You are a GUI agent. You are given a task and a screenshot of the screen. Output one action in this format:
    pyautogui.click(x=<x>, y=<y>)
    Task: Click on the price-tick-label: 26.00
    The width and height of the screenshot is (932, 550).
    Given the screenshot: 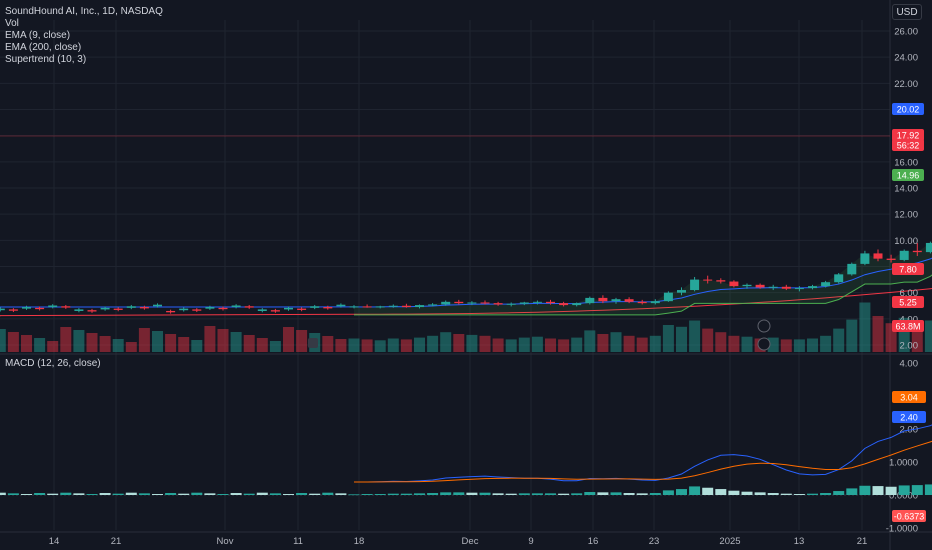 What is the action you would take?
    pyautogui.click(x=906, y=32)
    